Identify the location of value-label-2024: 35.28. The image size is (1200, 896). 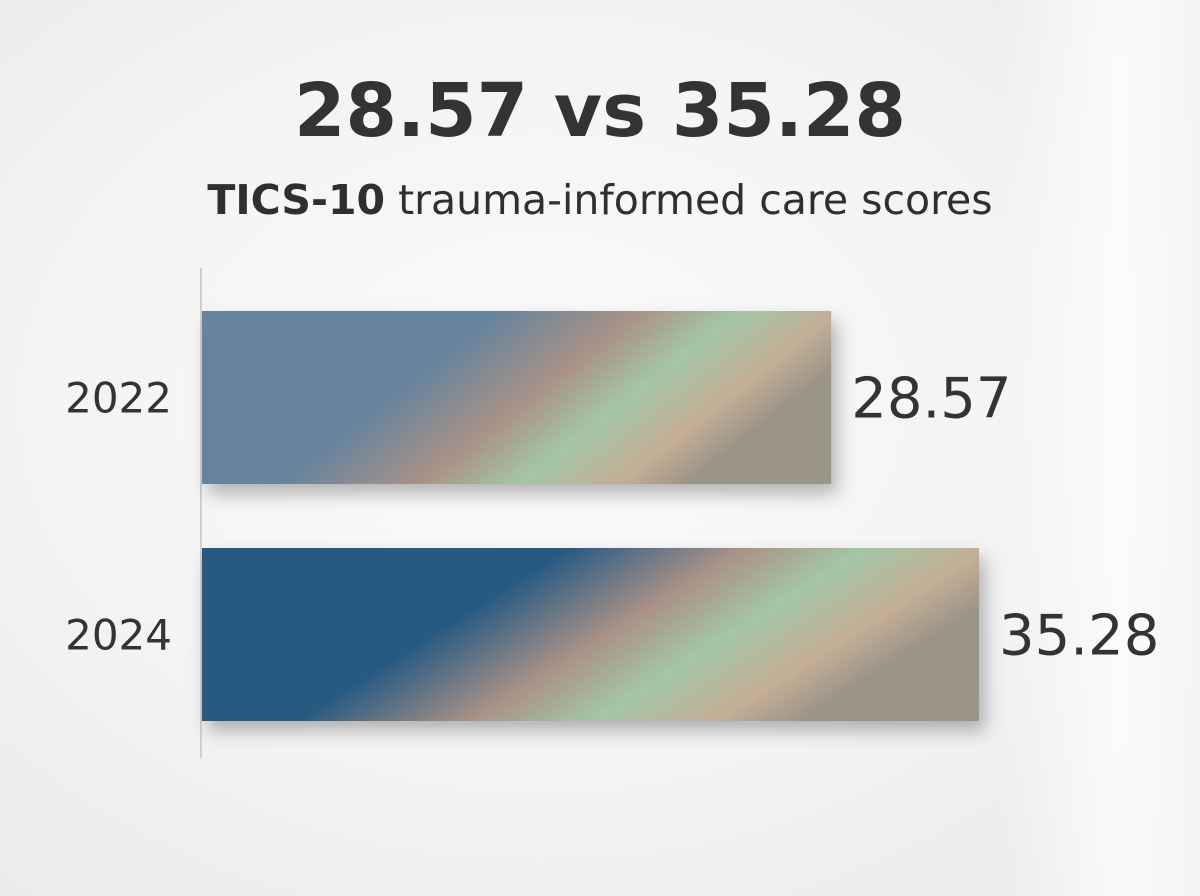
(1079, 636).